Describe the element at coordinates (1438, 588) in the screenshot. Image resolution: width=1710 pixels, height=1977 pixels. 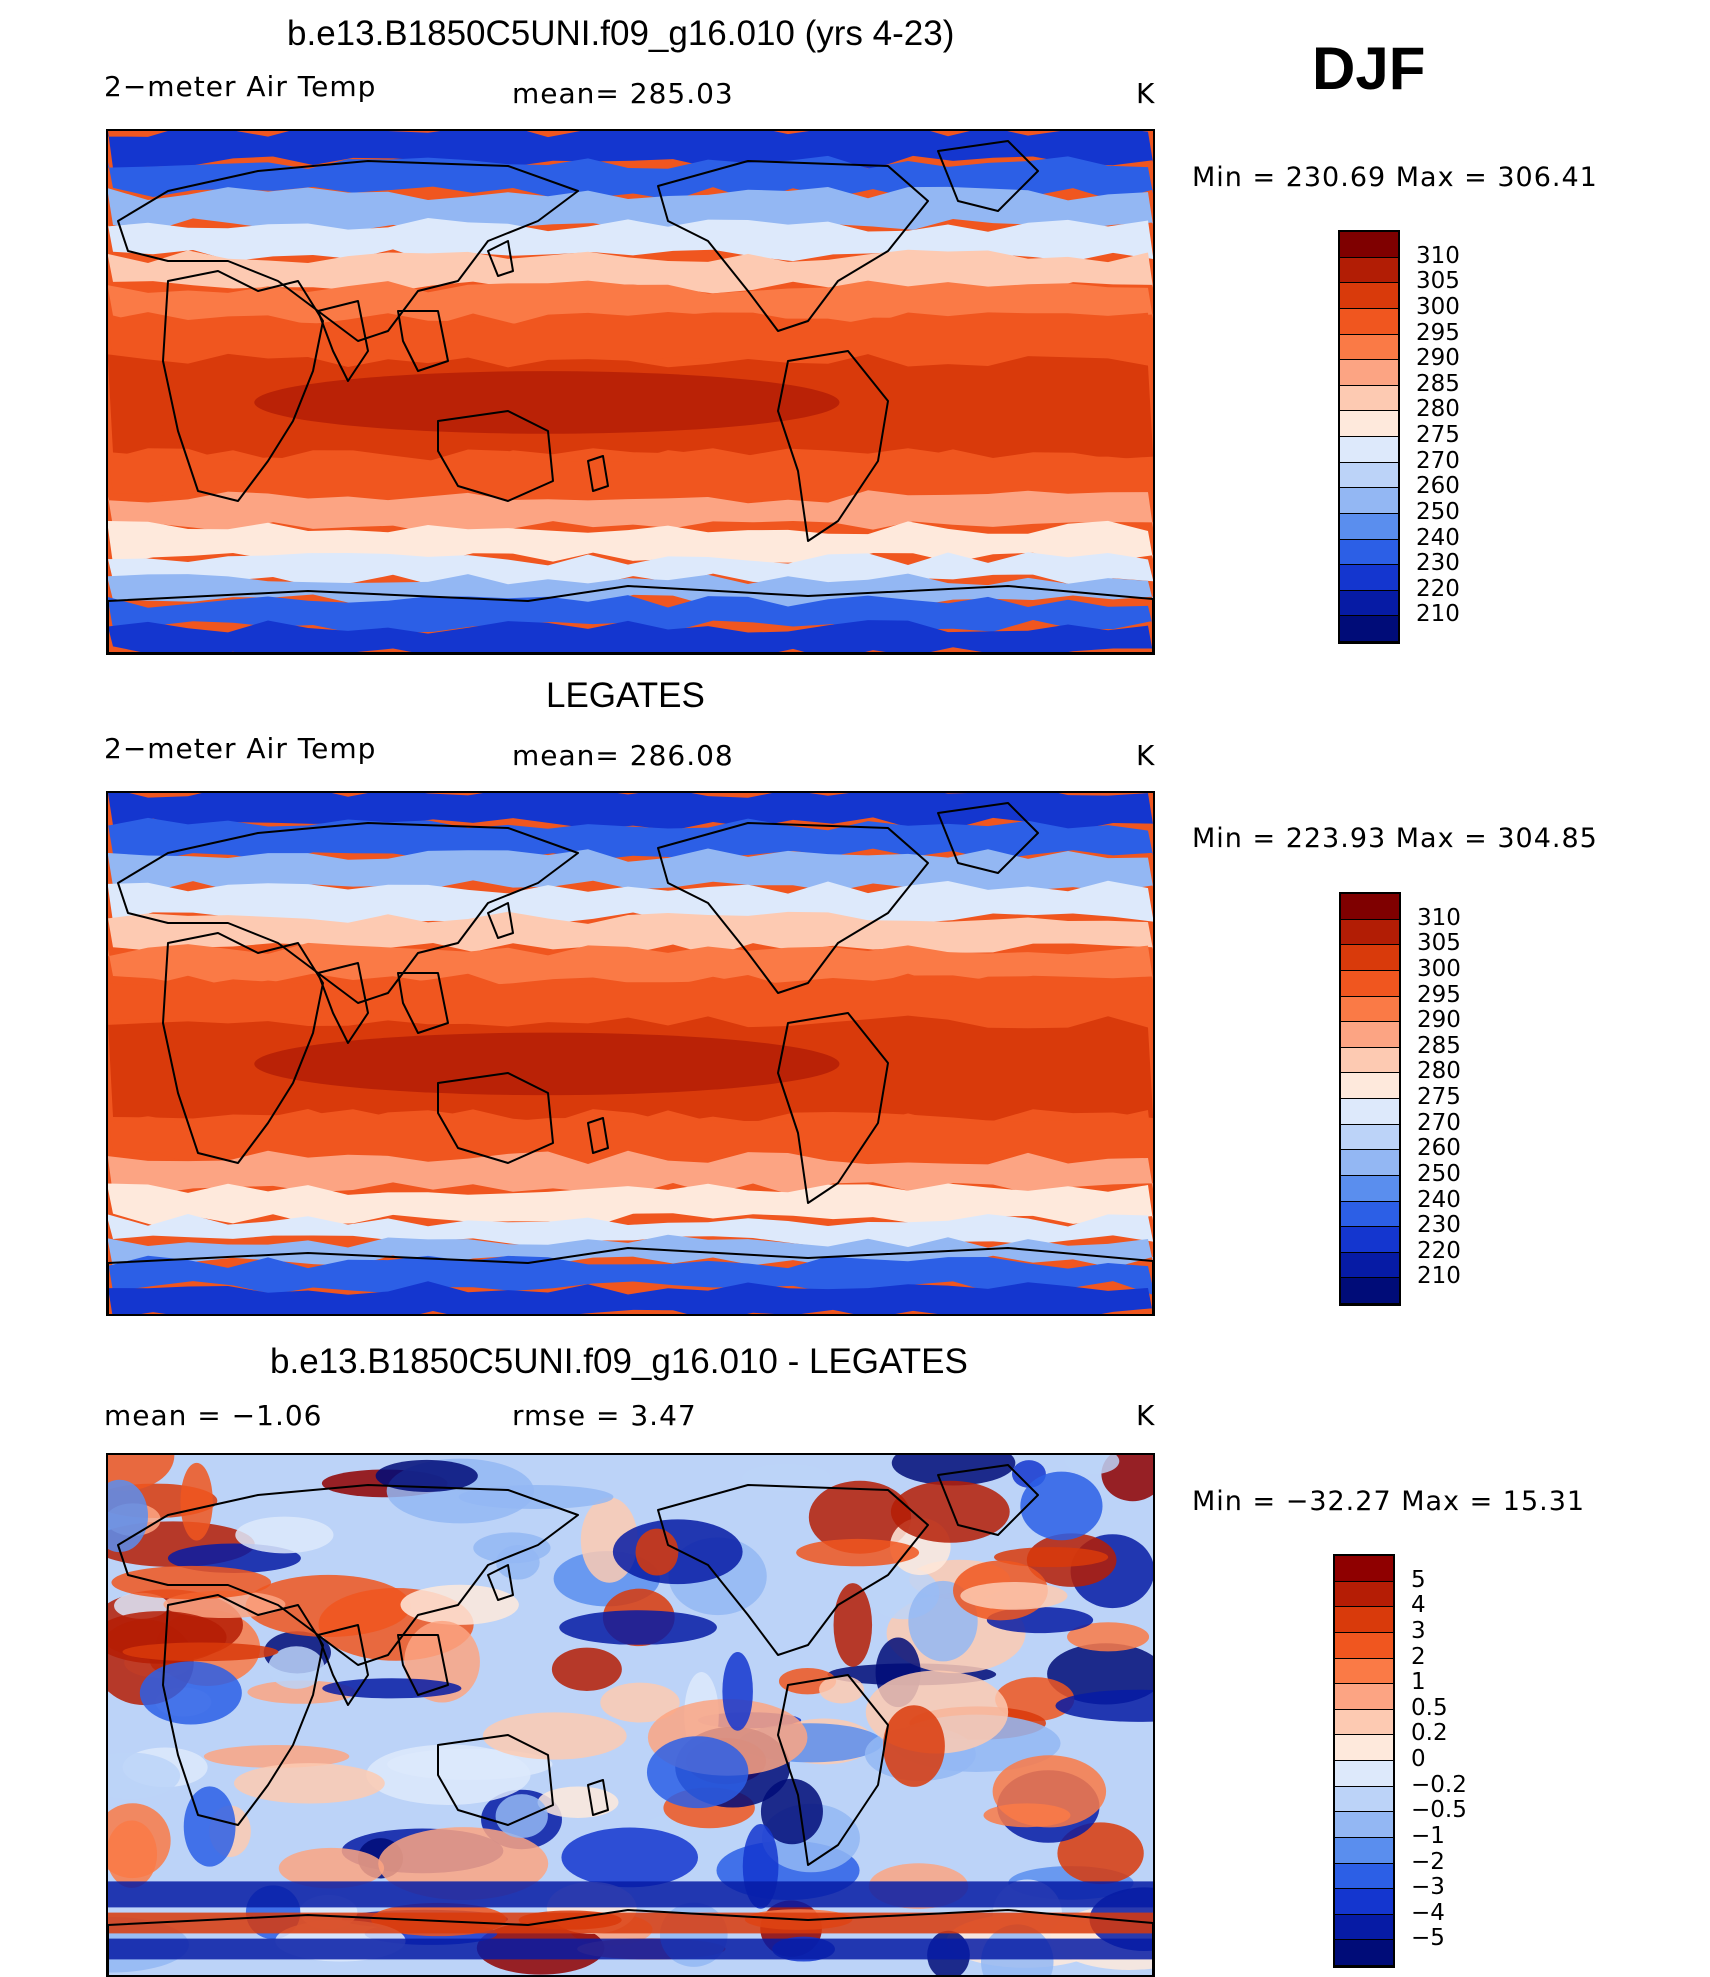
I see `colorbar-tick-label: 220` at that location.